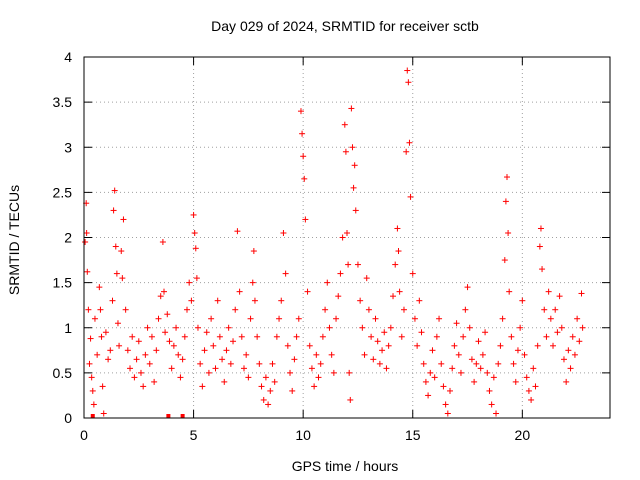  Describe the element at coordinates (63, 102) in the screenshot. I see `y-tick-label: 3.5` at that location.